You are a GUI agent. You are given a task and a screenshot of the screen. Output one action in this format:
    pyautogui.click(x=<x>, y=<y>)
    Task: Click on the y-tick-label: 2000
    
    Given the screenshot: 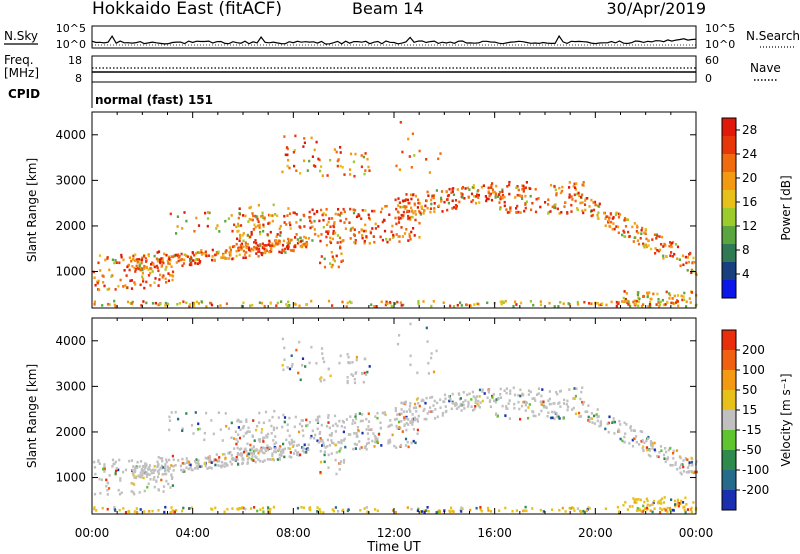 What is the action you would take?
    pyautogui.click(x=70, y=226)
    